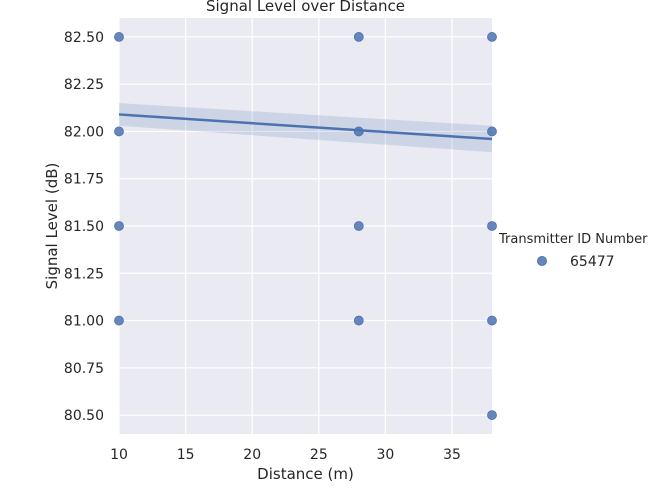 The image size is (655, 500). Describe the element at coordinates (186, 455) in the screenshot. I see `x-tick-label: 15` at that location.